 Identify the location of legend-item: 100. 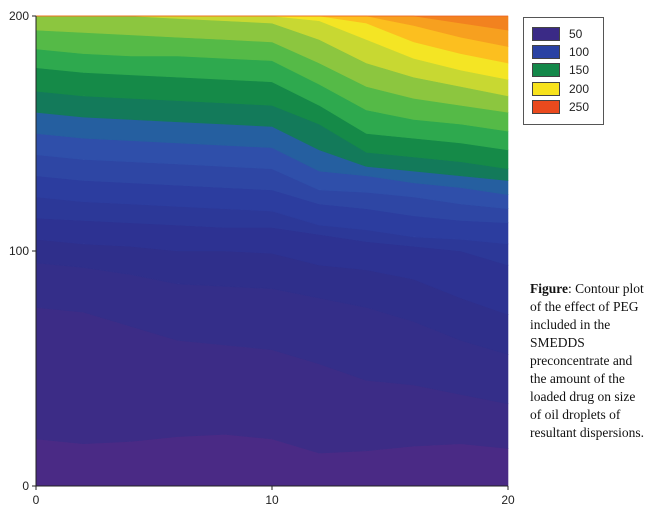
(560, 52).